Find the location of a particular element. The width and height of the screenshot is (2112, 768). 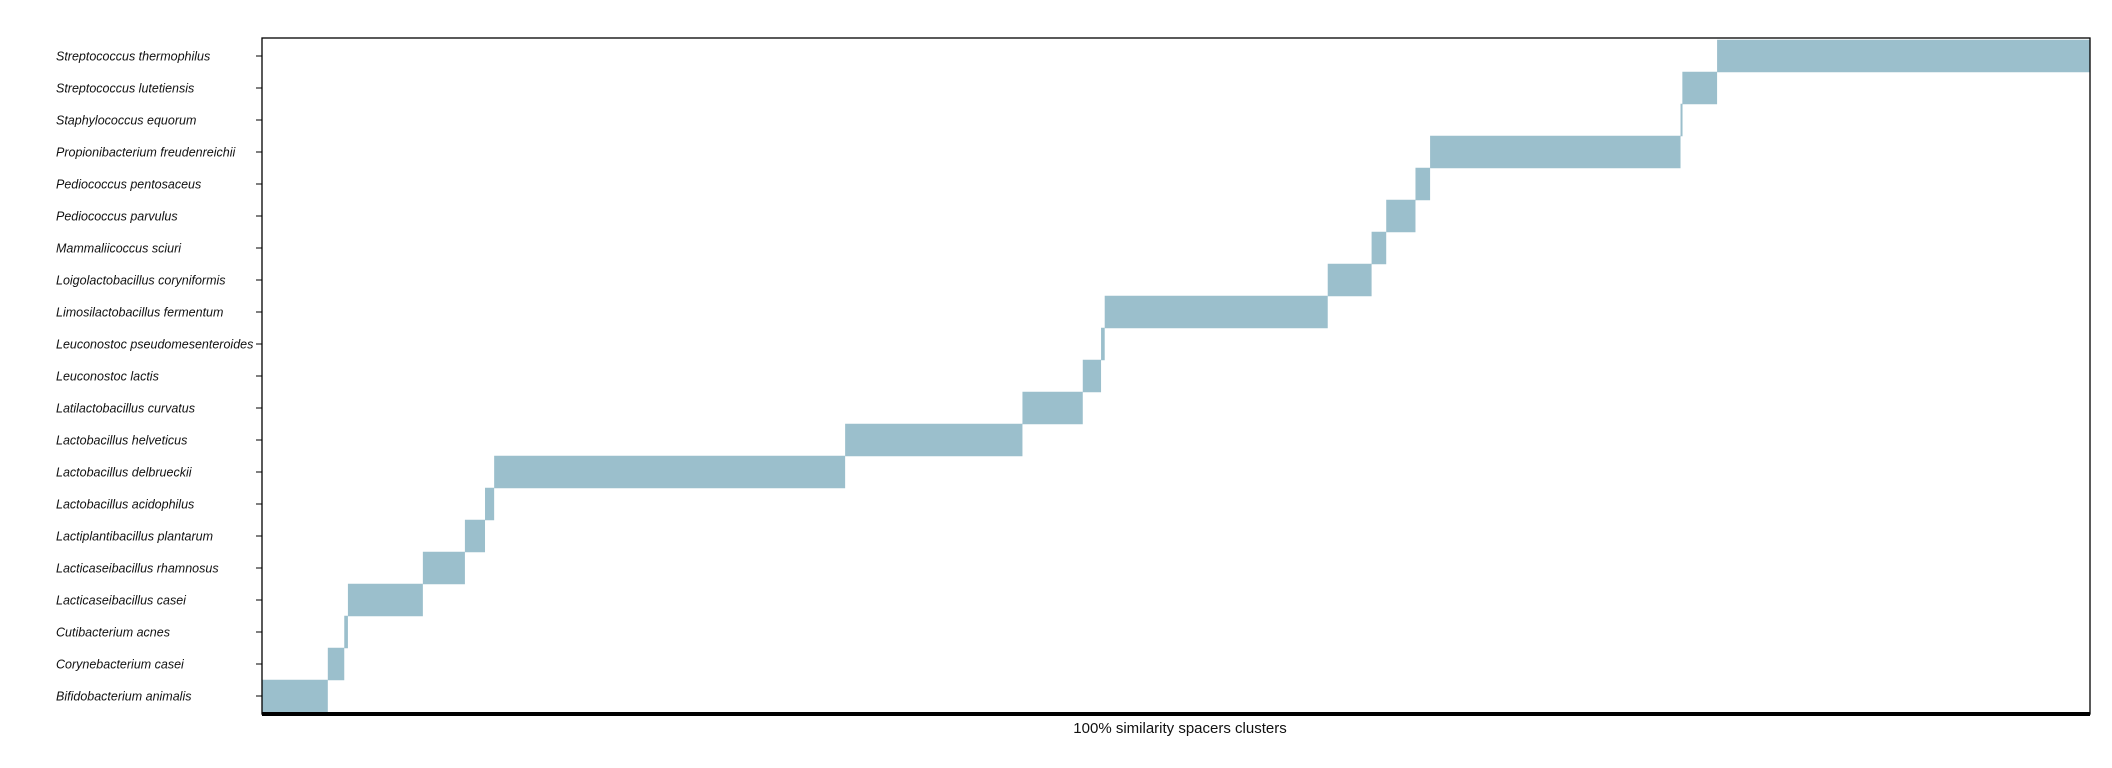

y-tick-label: Lactobacillus helveticus is located at coordinates (121, 441).